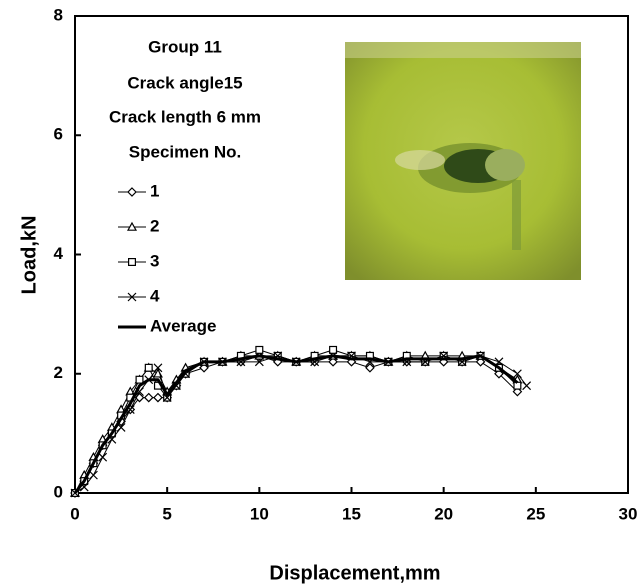 This screenshot has width=644, height=588. Describe the element at coordinates (443, 513) in the screenshot. I see `x-tick-label: 20` at that location.